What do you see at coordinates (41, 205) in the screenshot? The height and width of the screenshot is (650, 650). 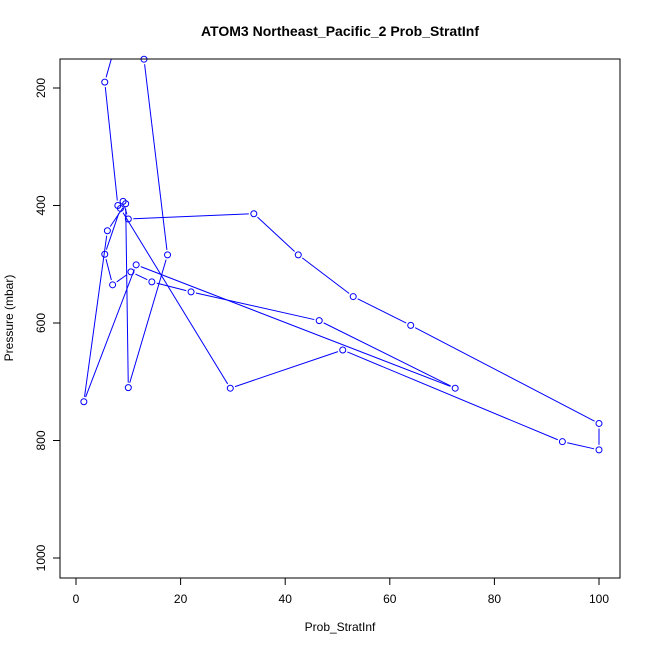 I see `y-tick-label: 400` at bounding box center [41, 205].